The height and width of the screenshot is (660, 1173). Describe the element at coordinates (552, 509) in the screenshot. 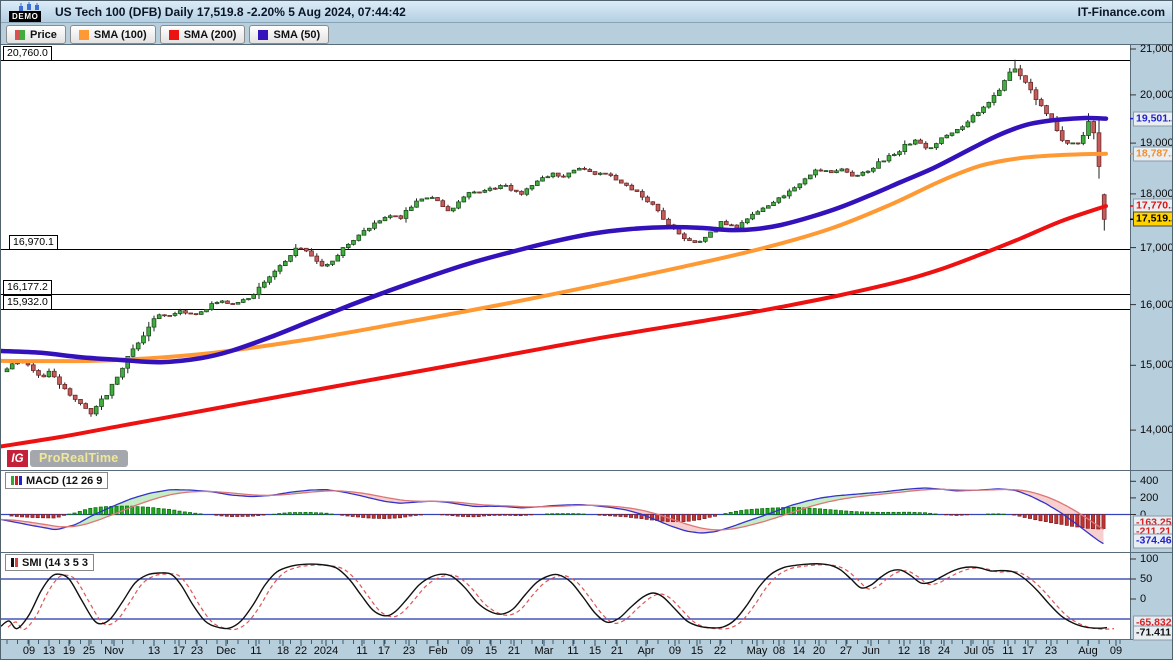

I see `macd-signal-line` at that location.